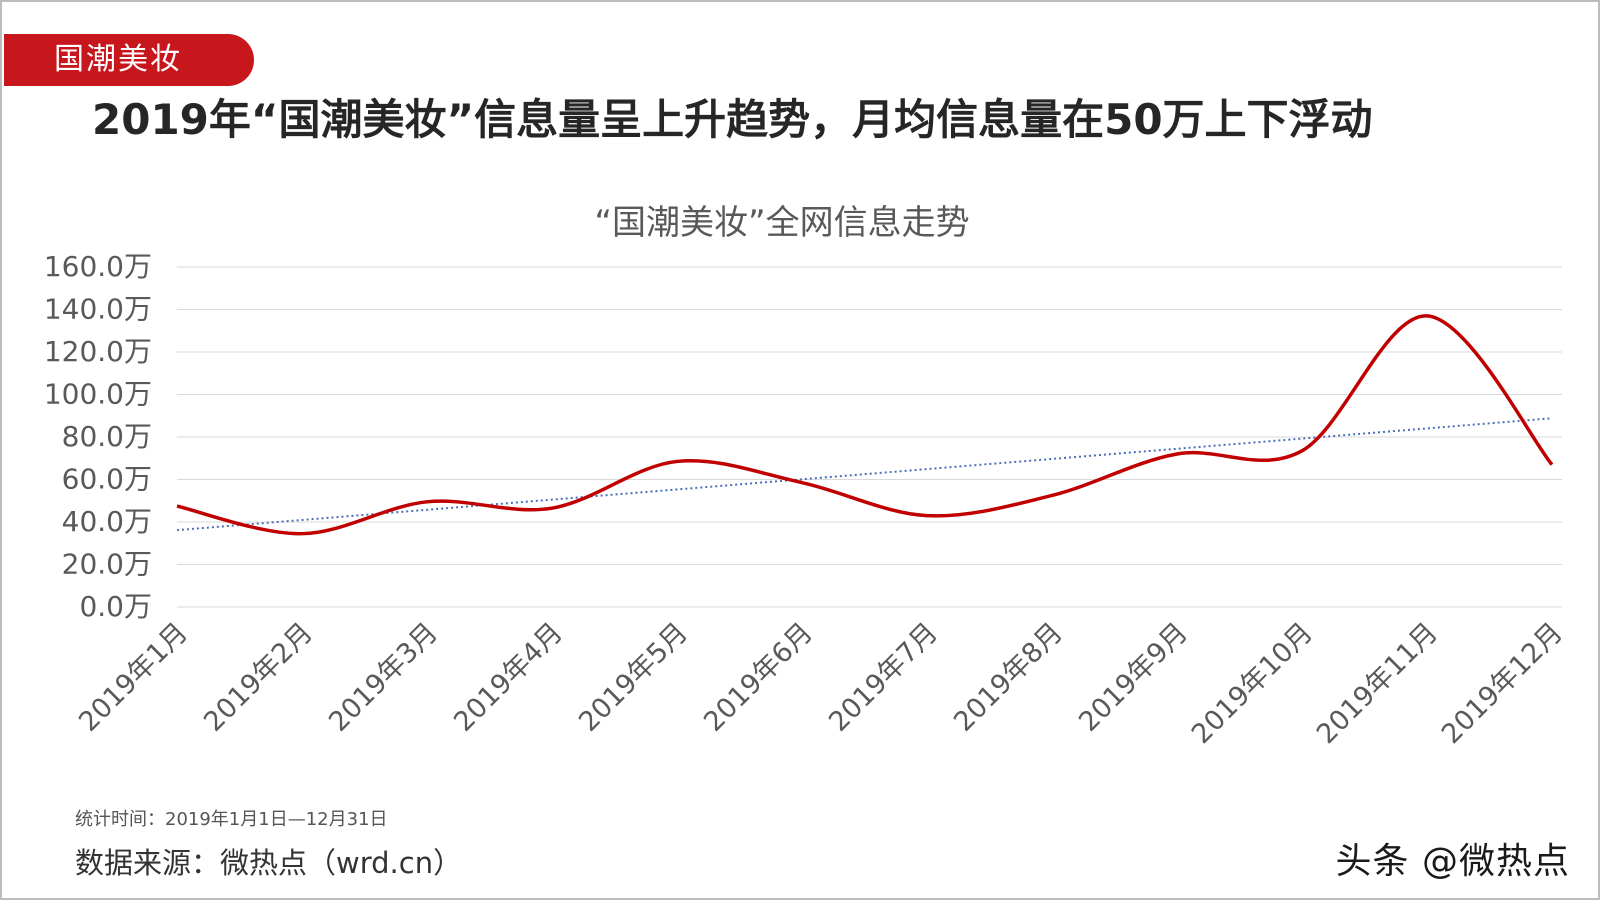  I want to click on y-tick-label: 120.0万, so click(98, 351).